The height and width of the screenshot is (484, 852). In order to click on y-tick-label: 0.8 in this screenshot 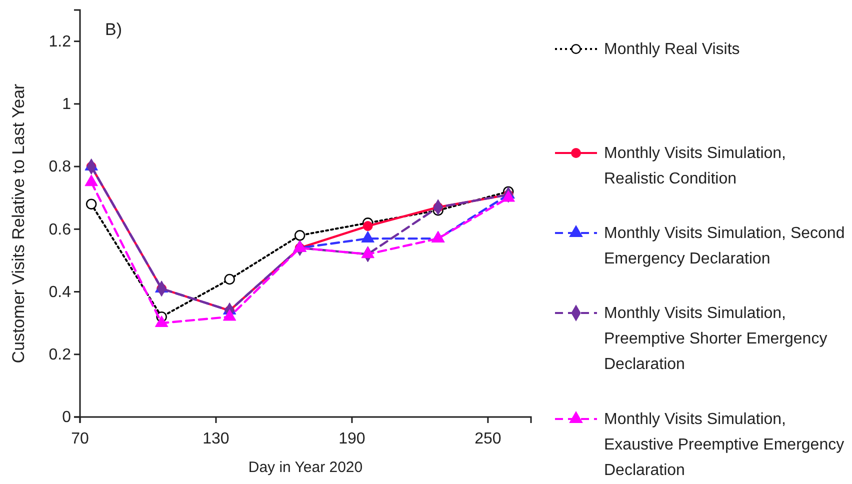, I will do `click(60, 167)`.